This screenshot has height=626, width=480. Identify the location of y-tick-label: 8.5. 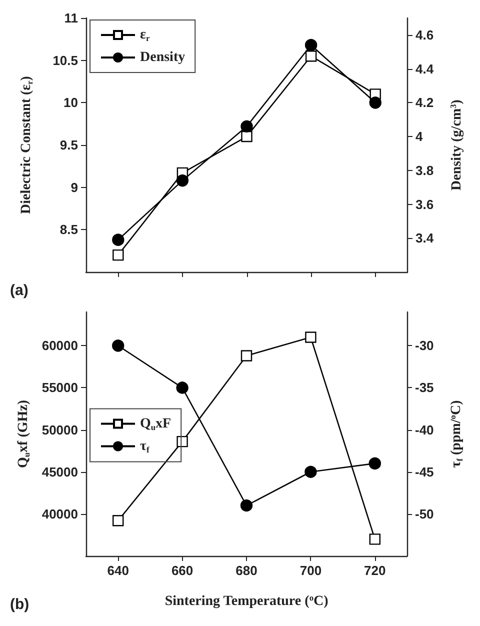
(69, 230).